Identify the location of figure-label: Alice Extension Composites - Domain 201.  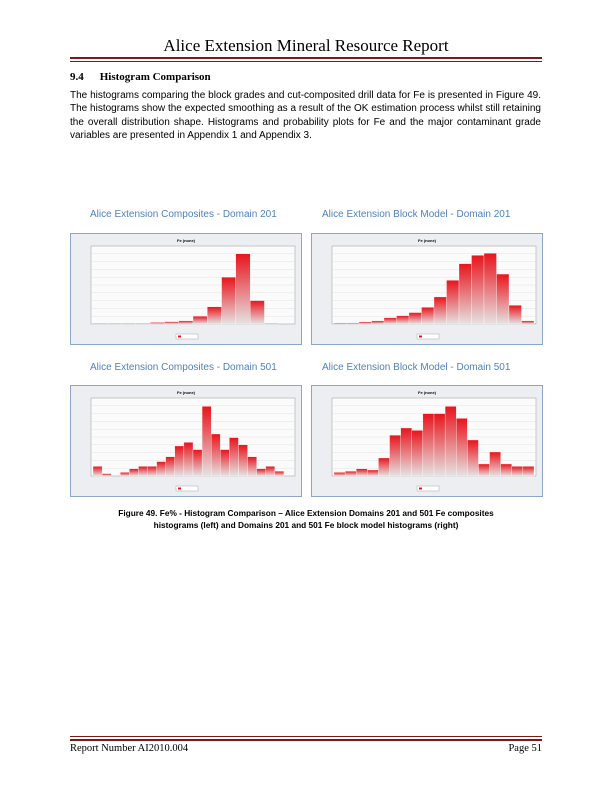
(183, 214).